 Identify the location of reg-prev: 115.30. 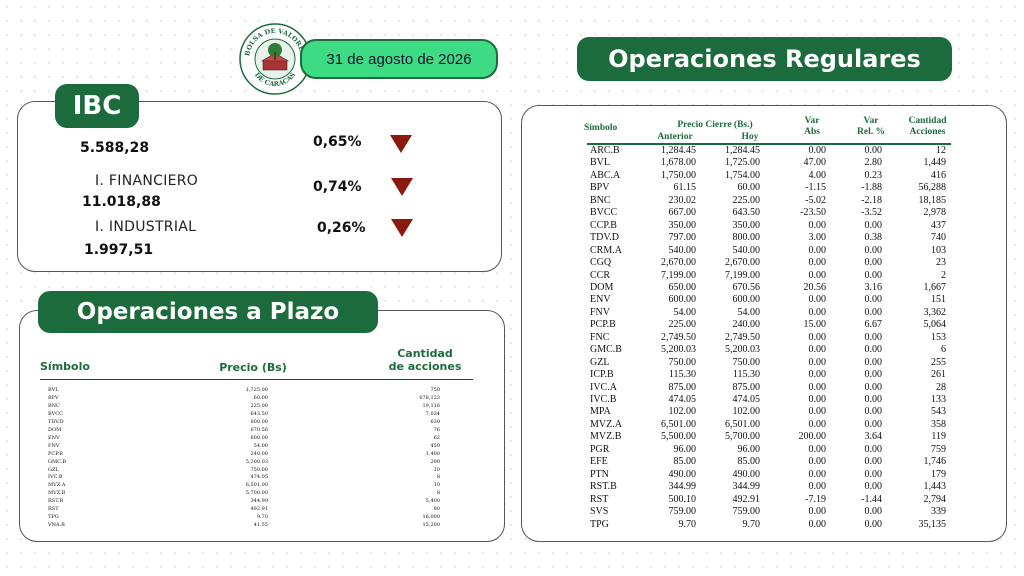
(682, 375).